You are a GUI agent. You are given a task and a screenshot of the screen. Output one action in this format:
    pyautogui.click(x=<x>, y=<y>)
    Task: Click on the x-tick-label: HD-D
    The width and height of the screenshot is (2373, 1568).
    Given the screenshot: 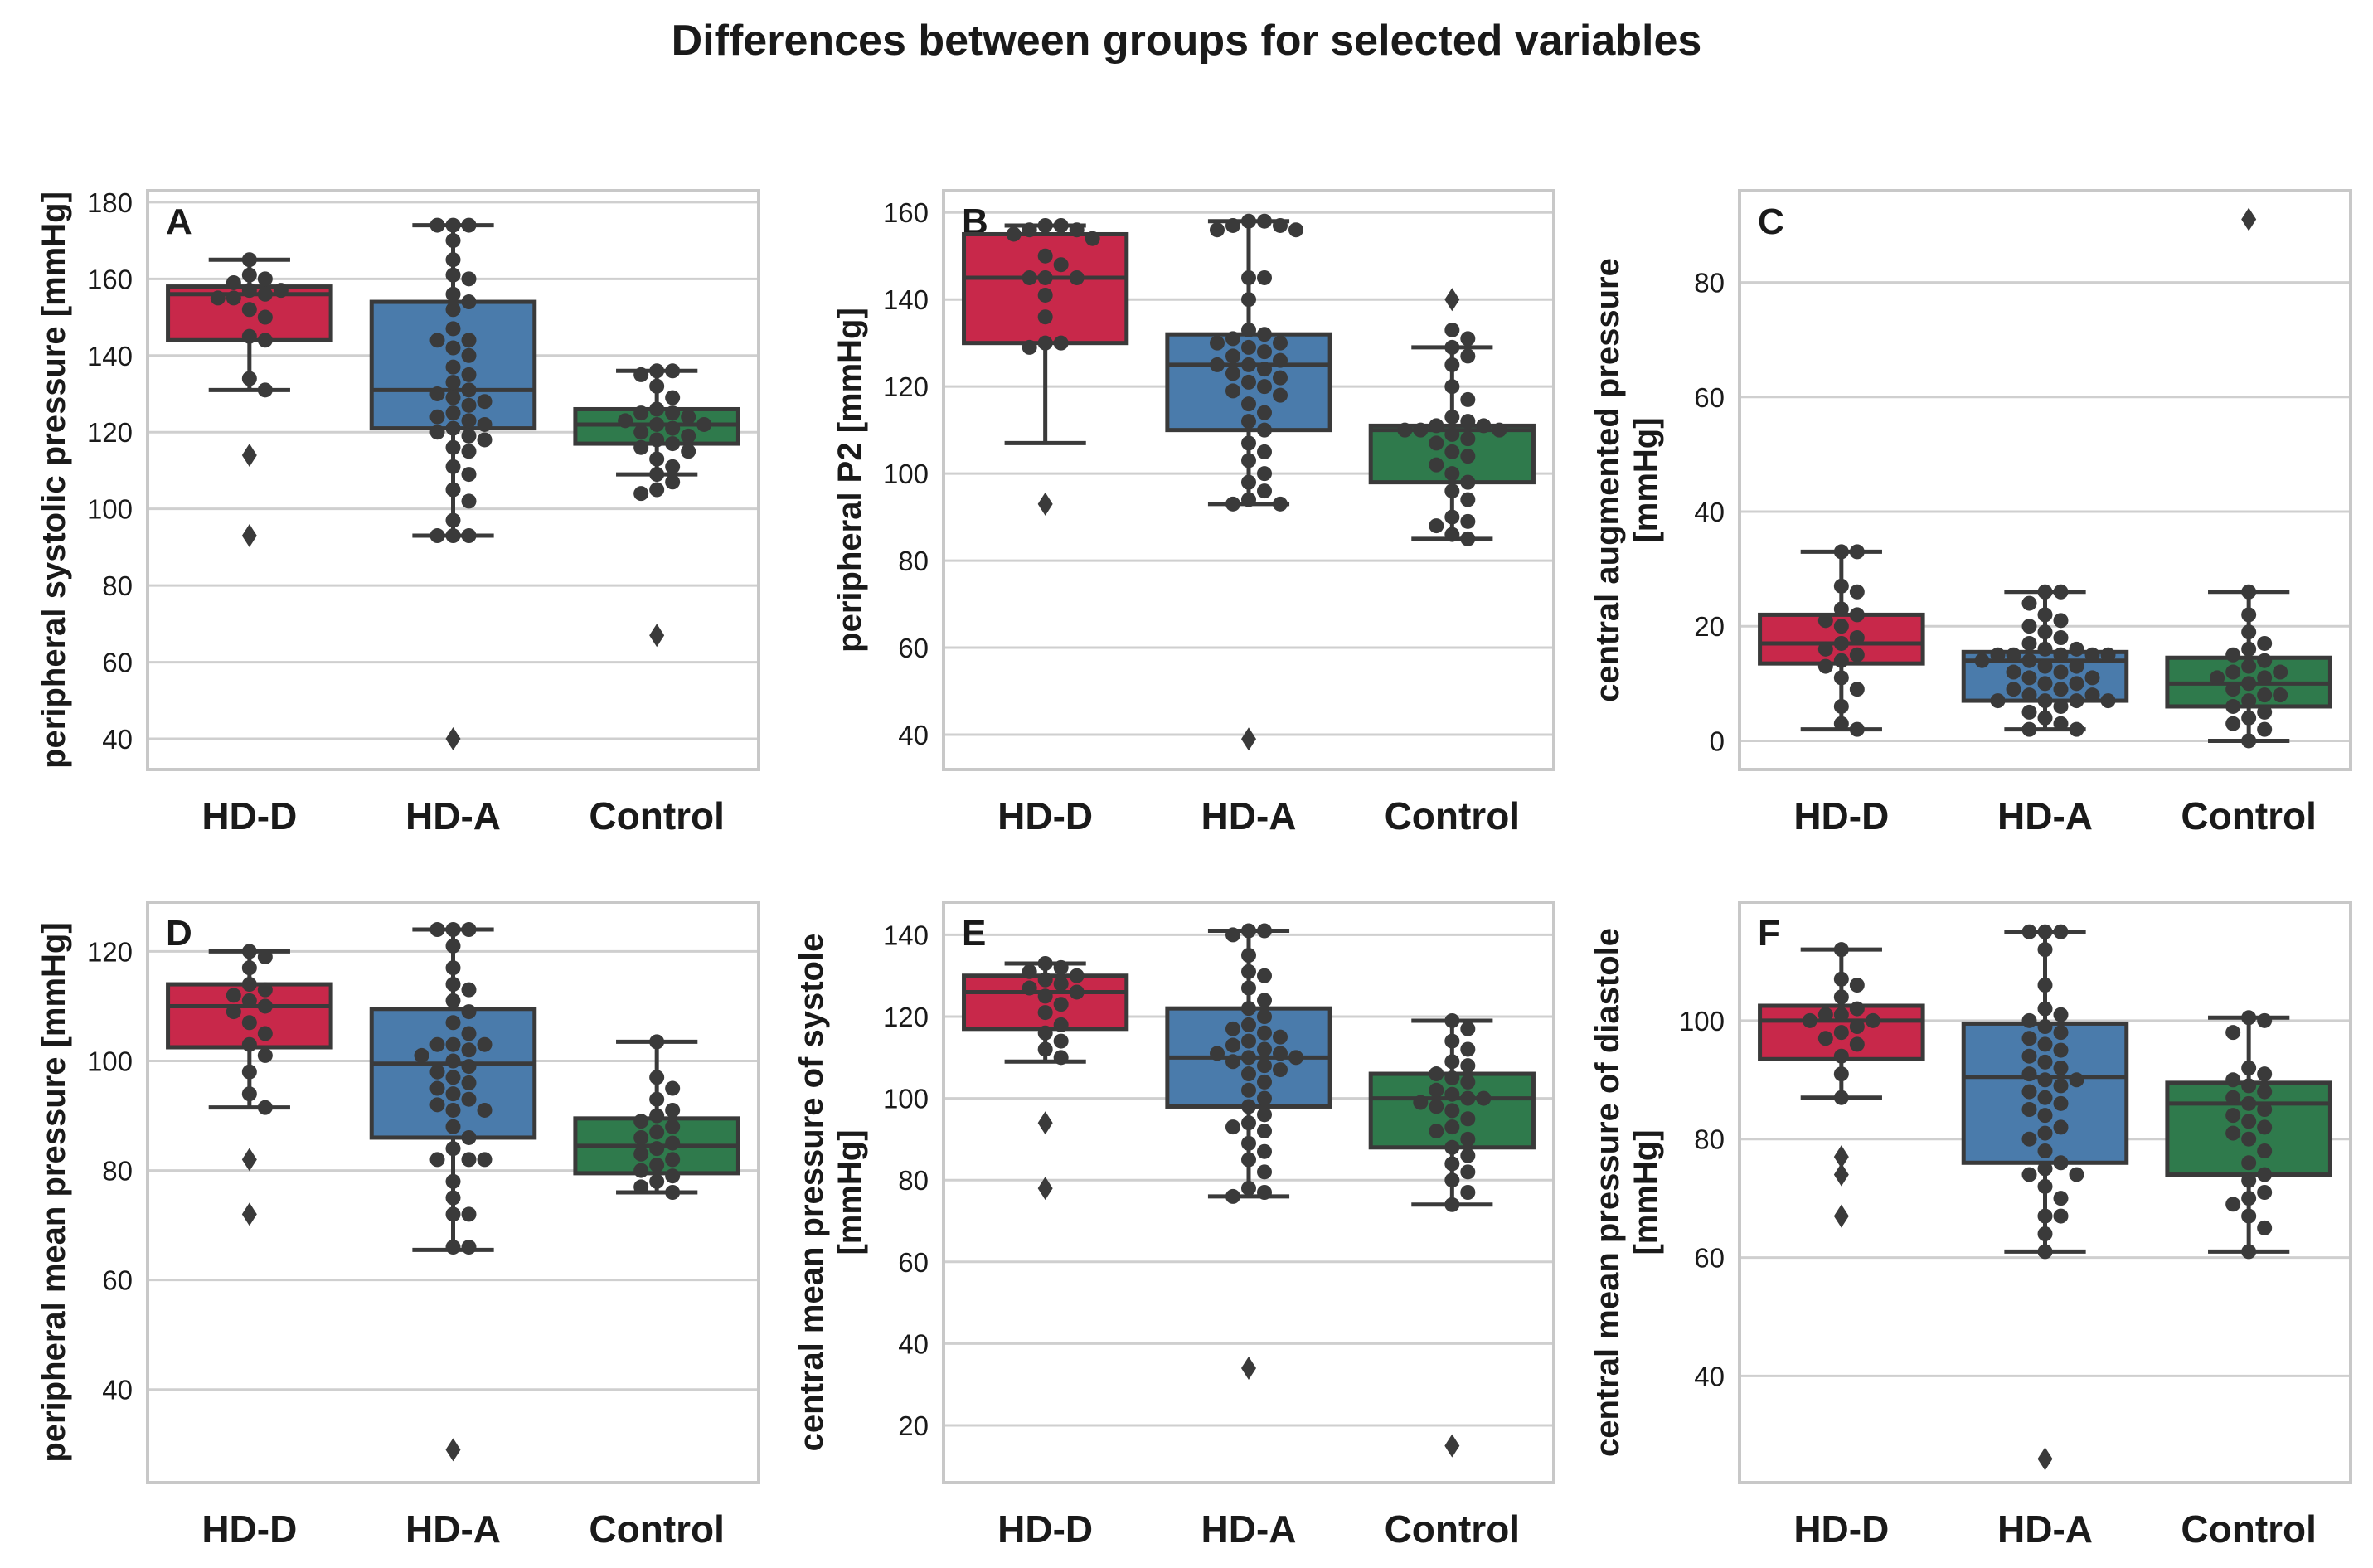 What is the action you would take?
    pyautogui.click(x=249, y=1529)
    